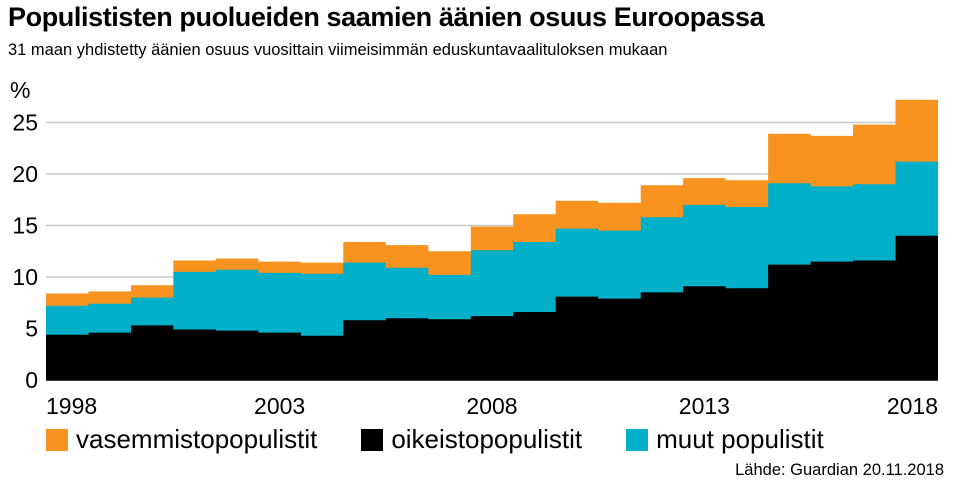 The height and width of the screenshot is (485, 958). I want to click on y-tick-label-25: 25, so click(25, 123).